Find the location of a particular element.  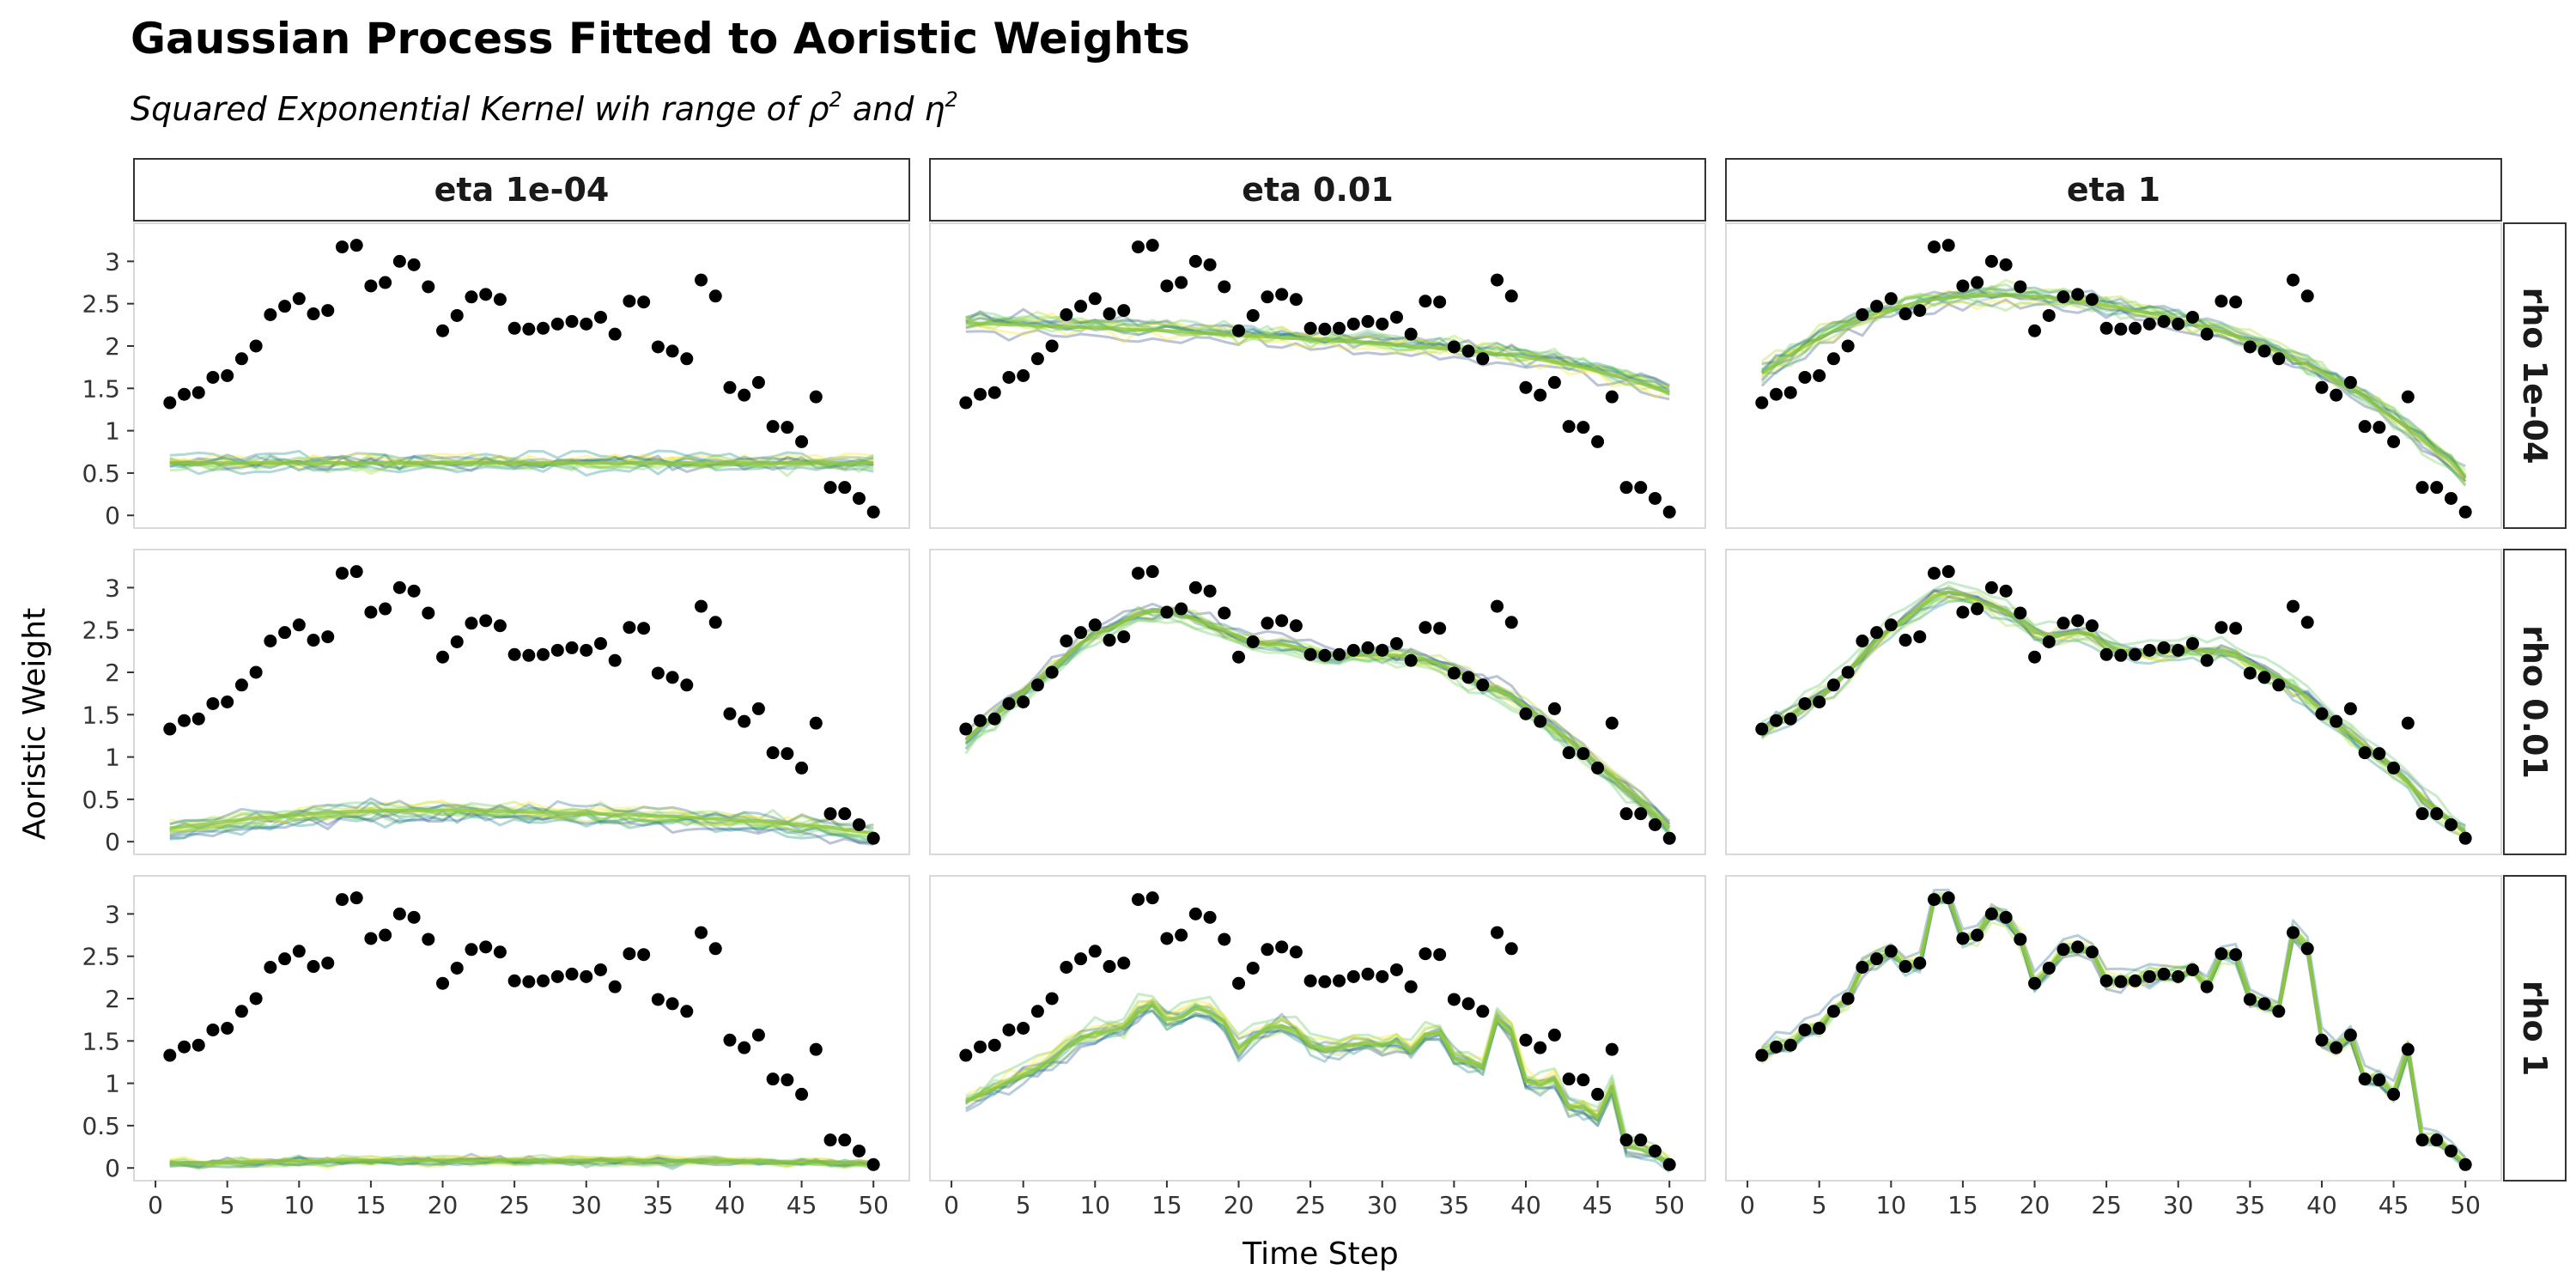

y-tick-label: 2.5 is located at coordinates (101, 304).